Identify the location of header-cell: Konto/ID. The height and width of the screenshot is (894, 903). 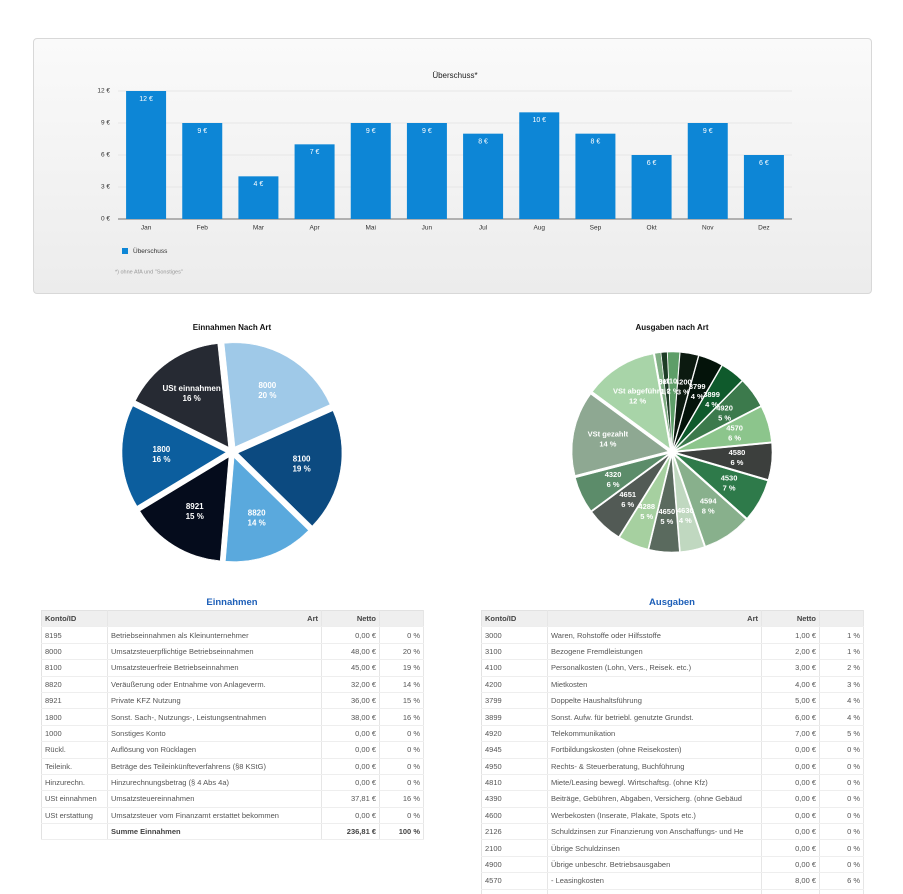
(74, 619).